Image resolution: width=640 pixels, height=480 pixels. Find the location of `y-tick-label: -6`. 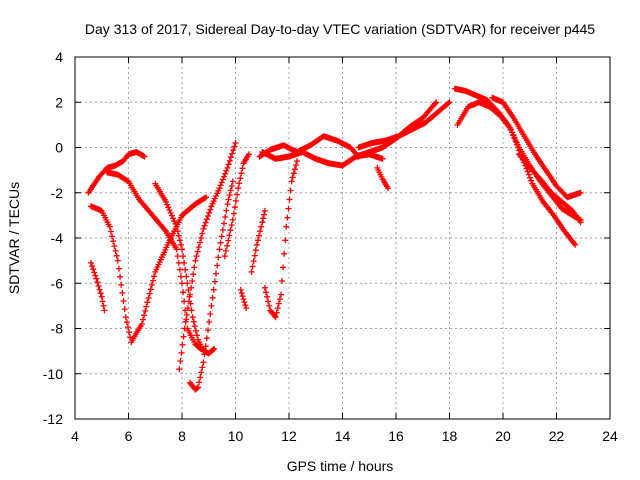

y-tick-label: -6 is located at coordinates (57, 283).